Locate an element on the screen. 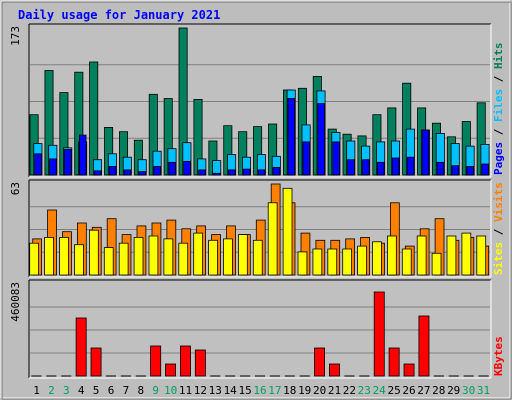 The width and height of the screenshot is (512, 400). legend-kbytes: KBytes is located at coordinates (498, 356).